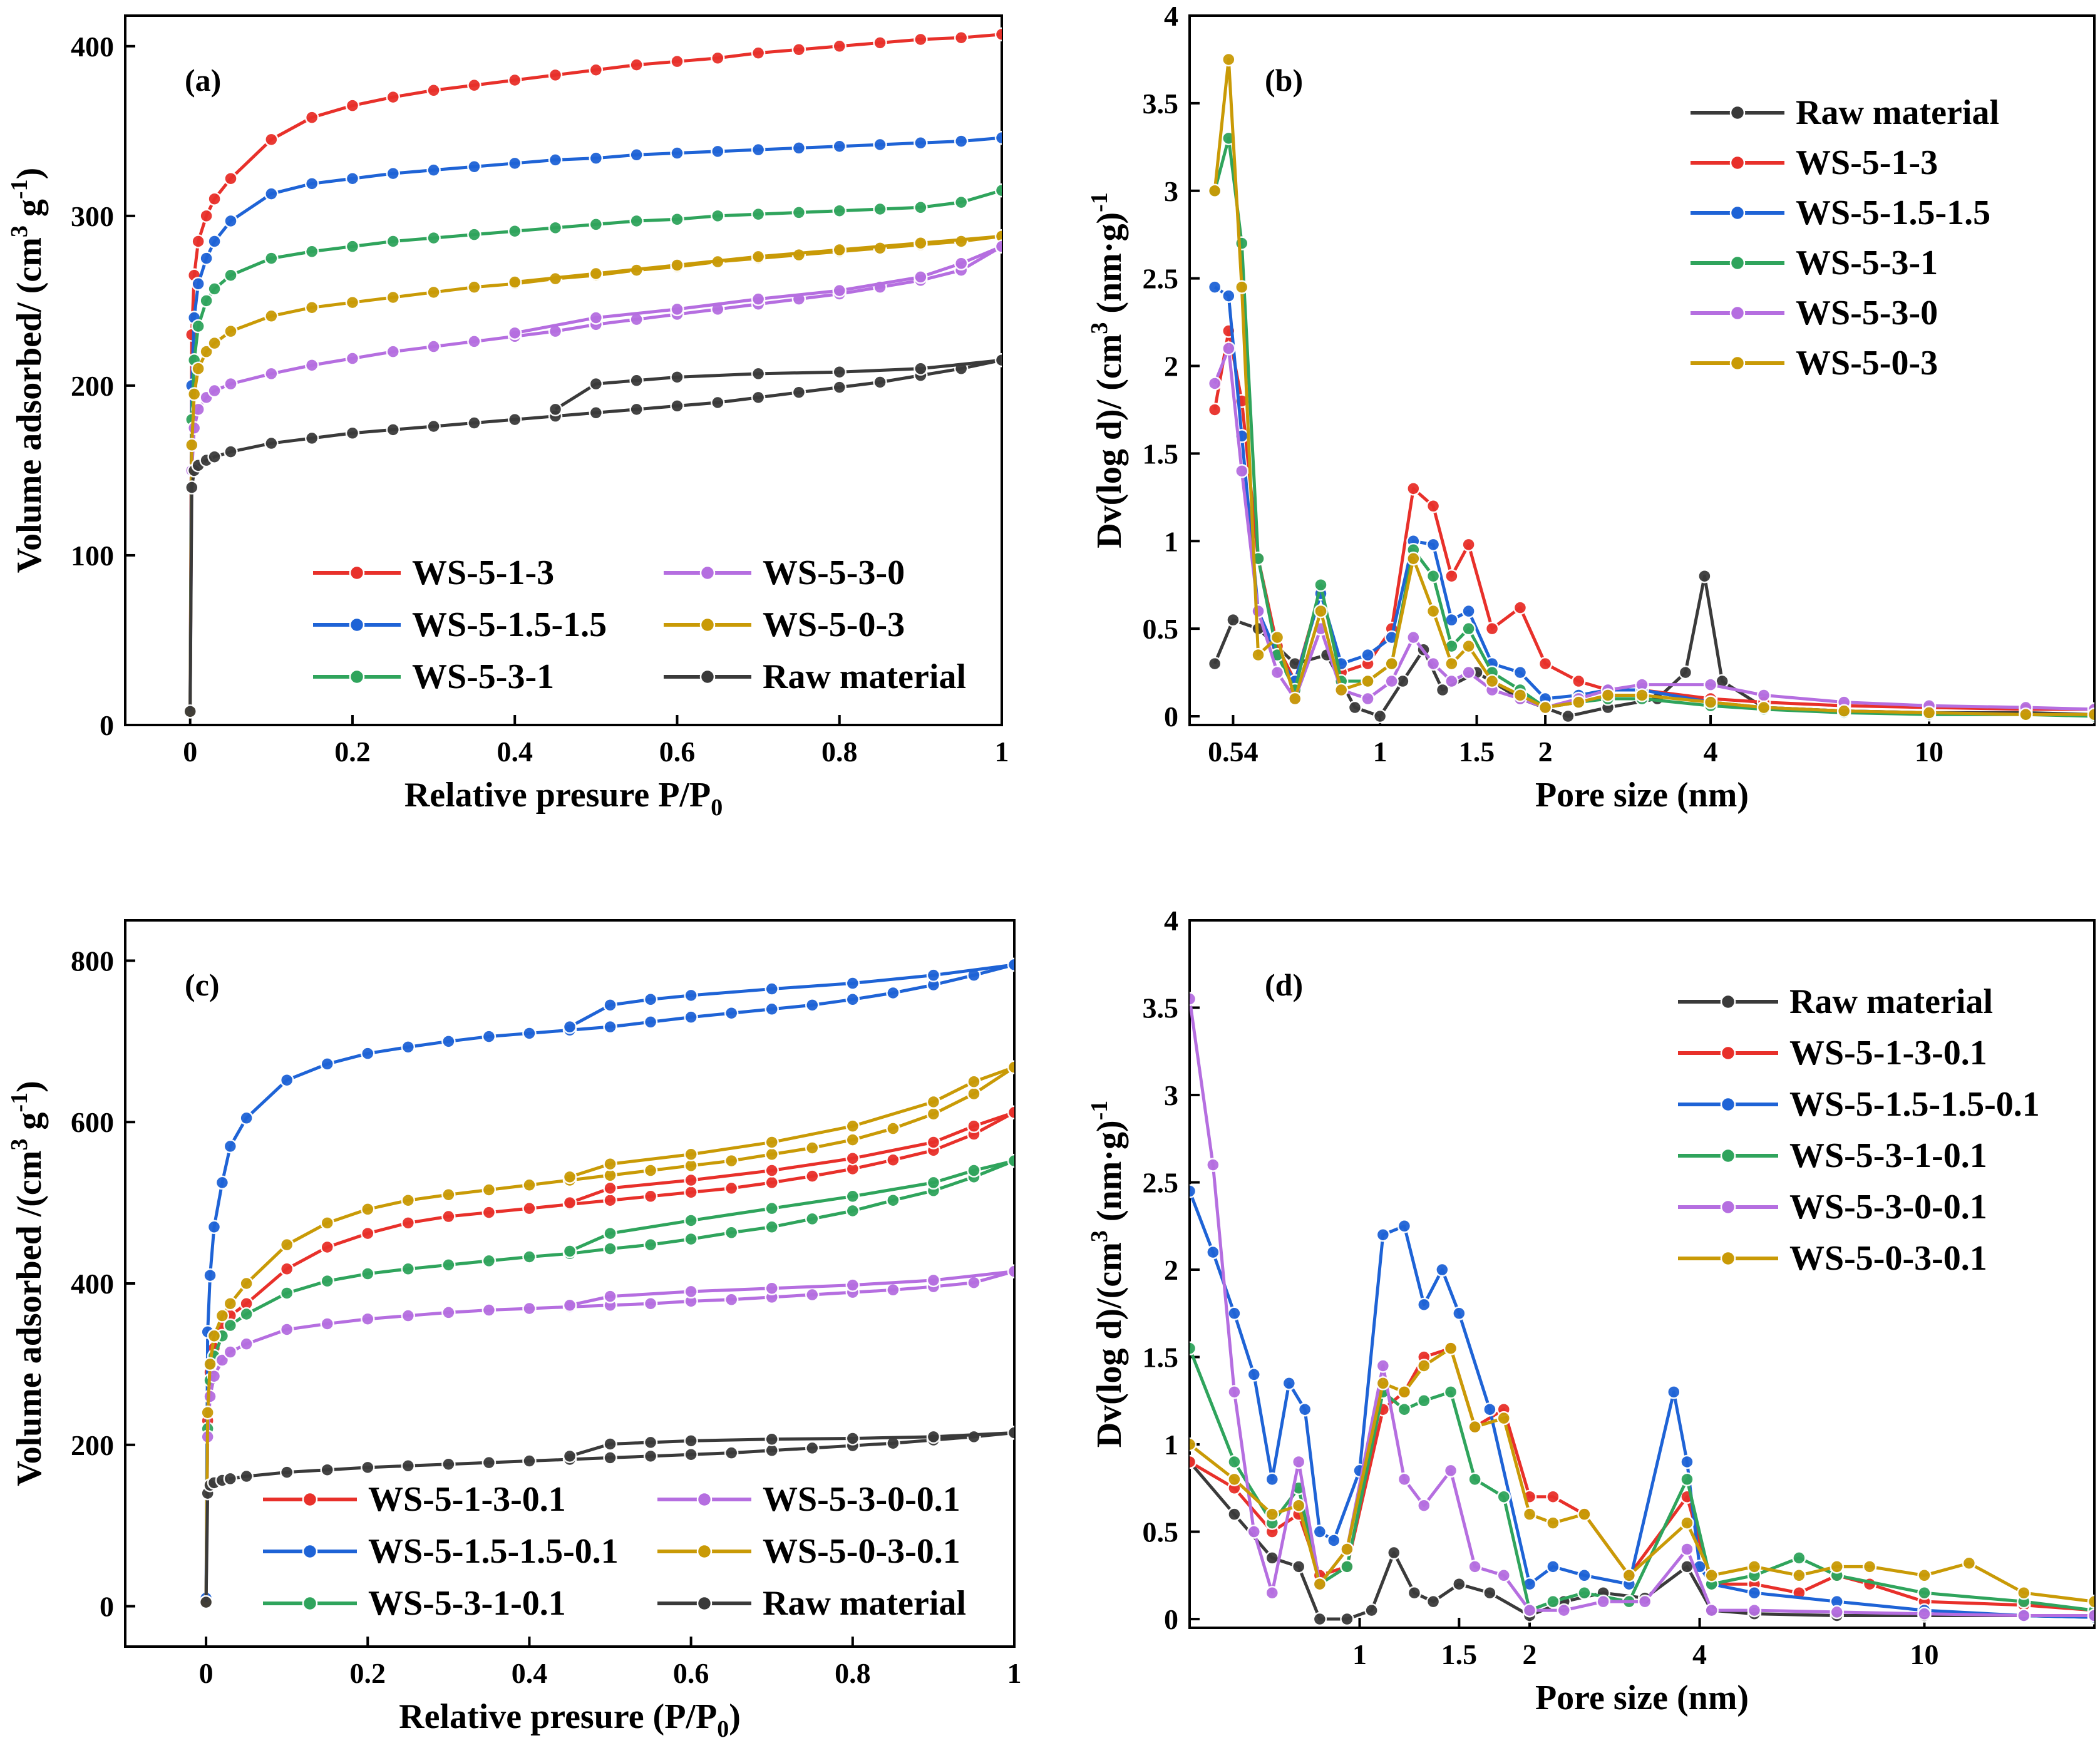 This screenshot has height=1743, width=2100. Describe the element at coordinates (862, 1499) in the screenshot. I see `legend-label: WS-5-3-0-0.1` at that location.